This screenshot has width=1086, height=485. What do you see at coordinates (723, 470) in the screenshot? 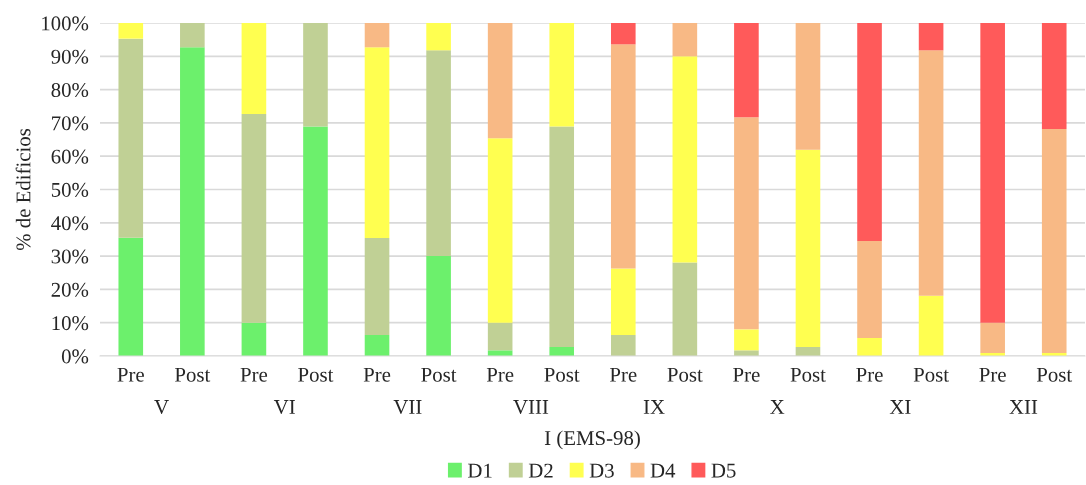
I see `legend-label: D5` at bounding box center [723, 470].